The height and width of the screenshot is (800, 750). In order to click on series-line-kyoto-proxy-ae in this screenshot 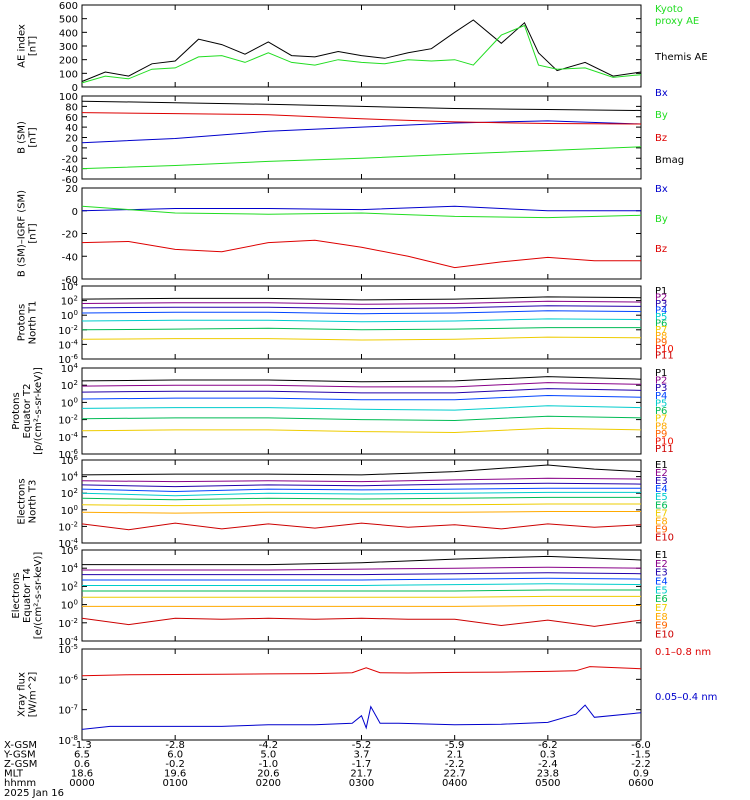, I will do `click(361, 54)`.